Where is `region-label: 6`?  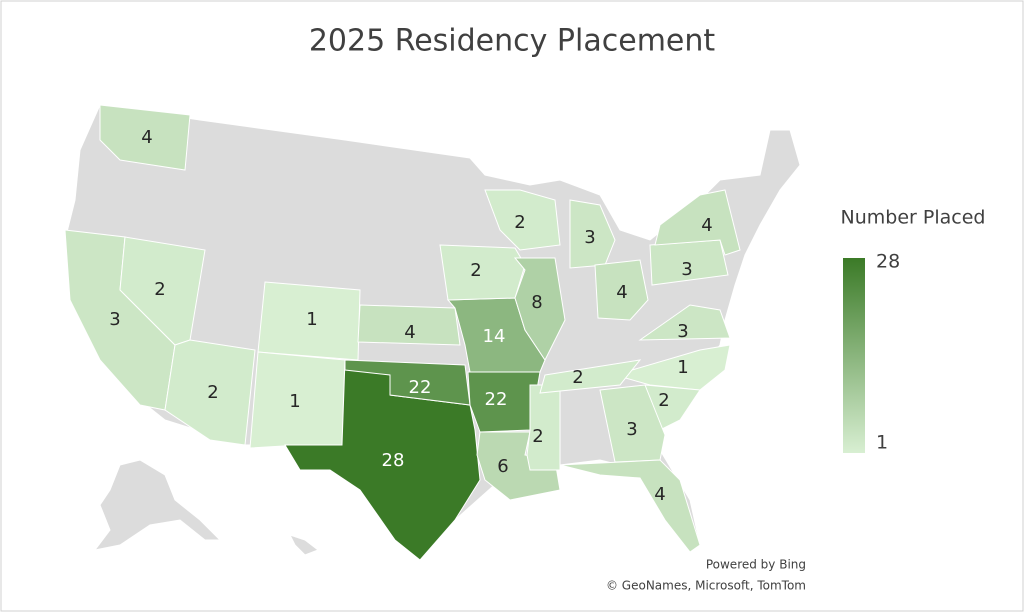 region-label: 6 is located at coordinates (502, 466).